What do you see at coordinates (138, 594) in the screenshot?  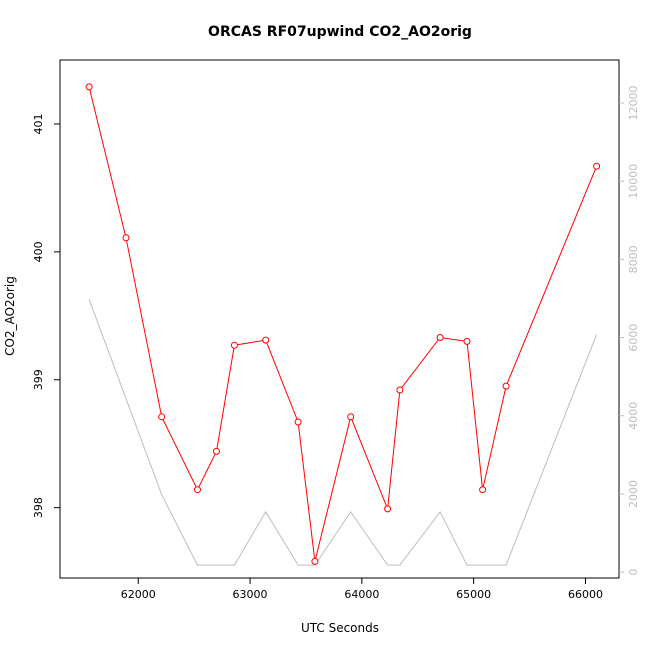 I see `x-tick-label: 62000` at bounding box center [138, 594].